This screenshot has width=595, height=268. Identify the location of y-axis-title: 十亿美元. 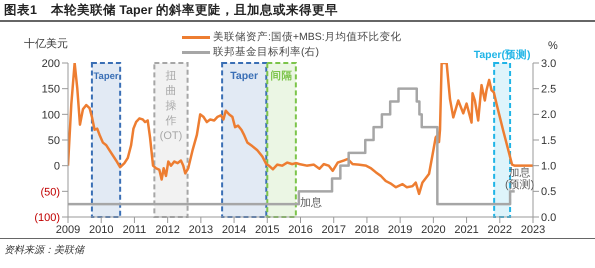
(46, 43).